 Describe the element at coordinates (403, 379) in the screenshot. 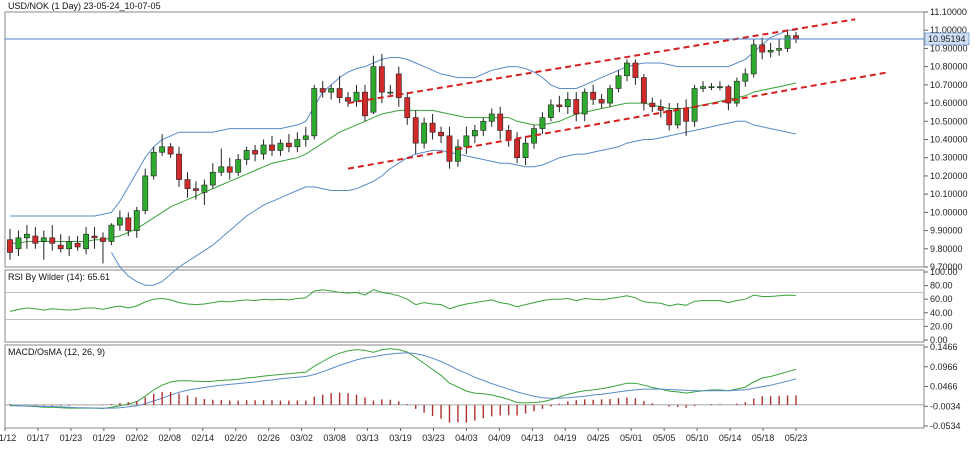

I see `macd-line` at that location.